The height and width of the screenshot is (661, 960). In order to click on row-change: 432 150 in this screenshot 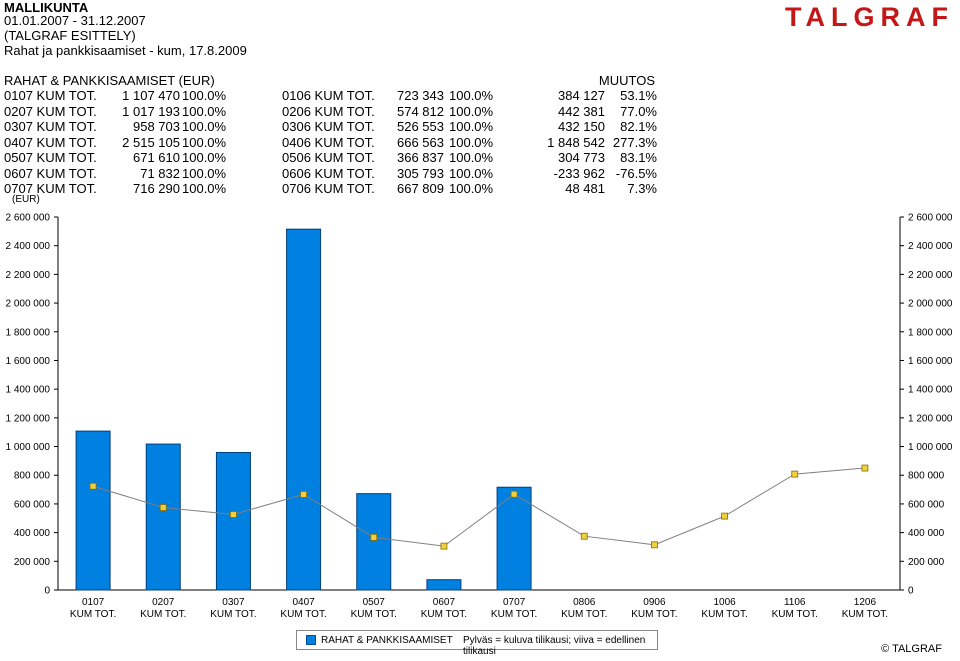, I will do `click(581, 126)`.